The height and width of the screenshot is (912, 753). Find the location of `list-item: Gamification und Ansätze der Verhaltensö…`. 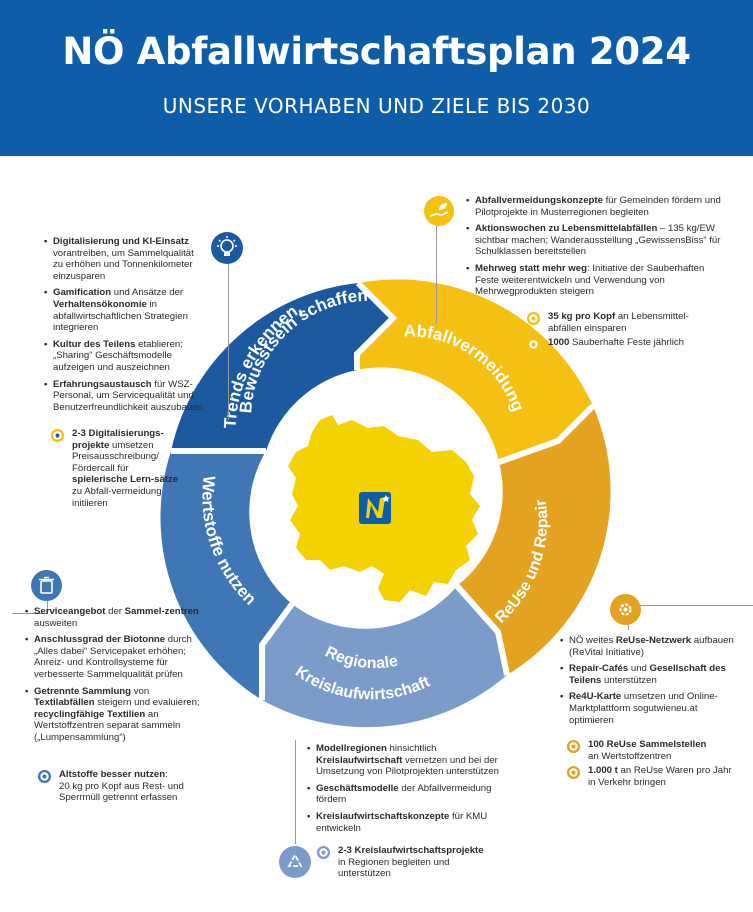

list-item: Gamification und Ansätze der Verhaltensö… is located at coordinates (124, 310).